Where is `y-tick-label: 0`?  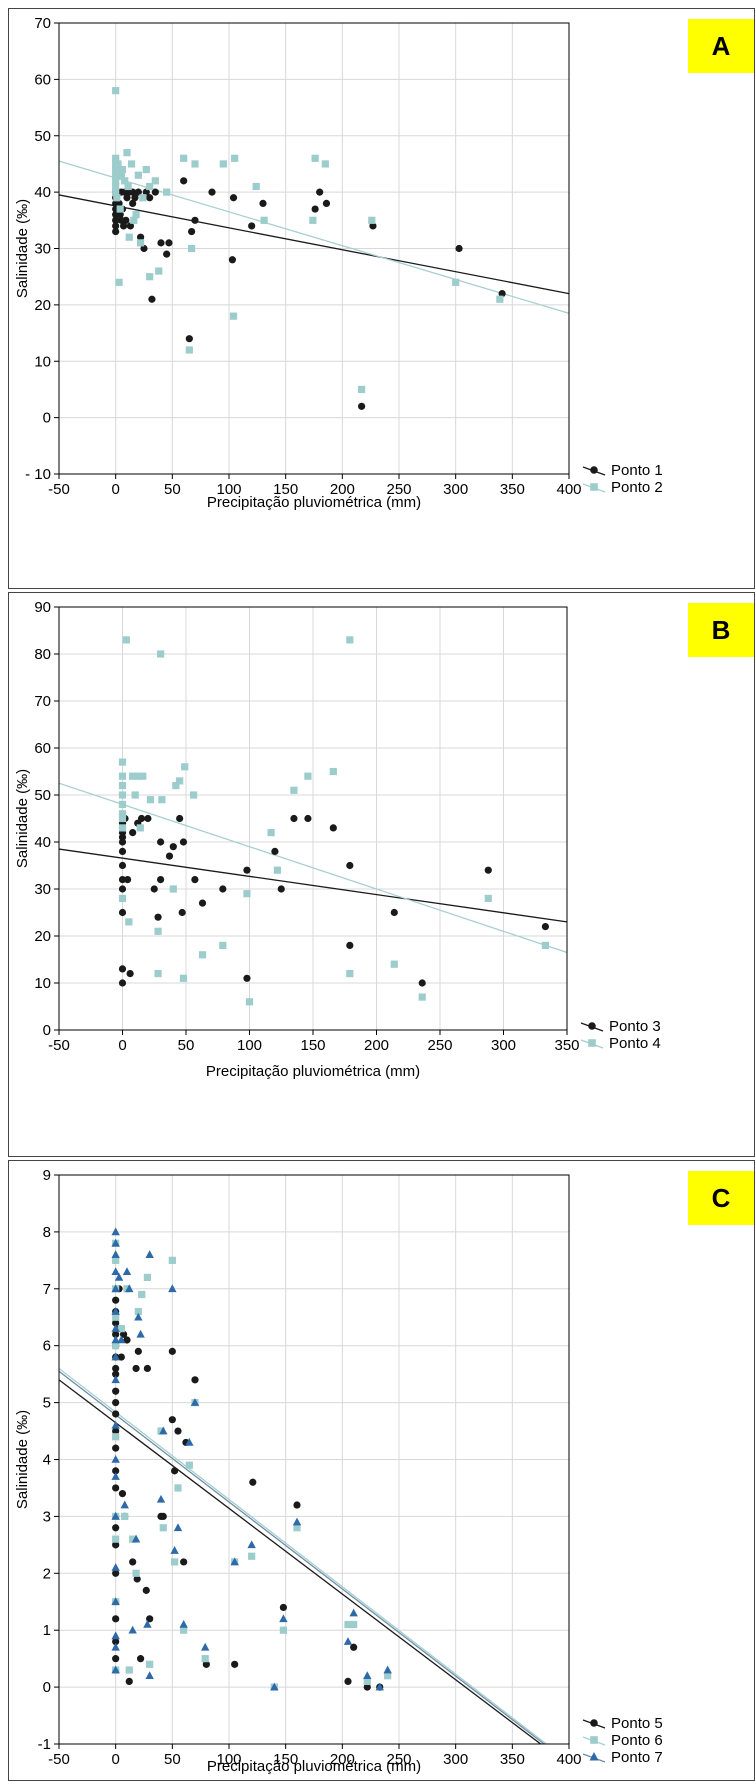 y-tick-label: 0 is located at coordinates (47, 418).